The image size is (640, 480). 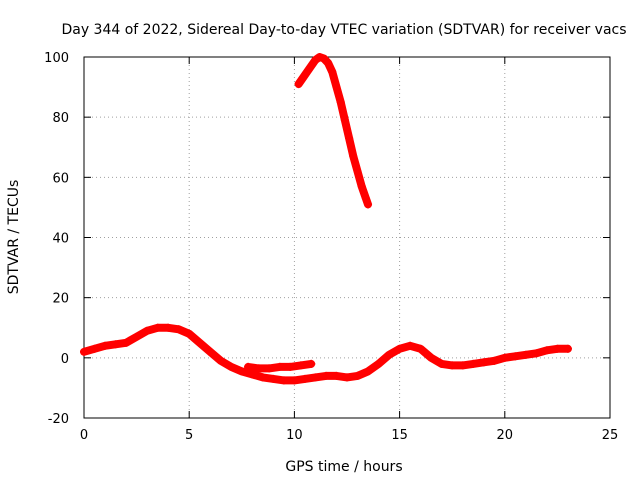 What do you see at coordinates (349, 435) in the screenshot?
I see `x-tick-labels: 0 5 10 15 20 25` at bounding box center [349, 435].